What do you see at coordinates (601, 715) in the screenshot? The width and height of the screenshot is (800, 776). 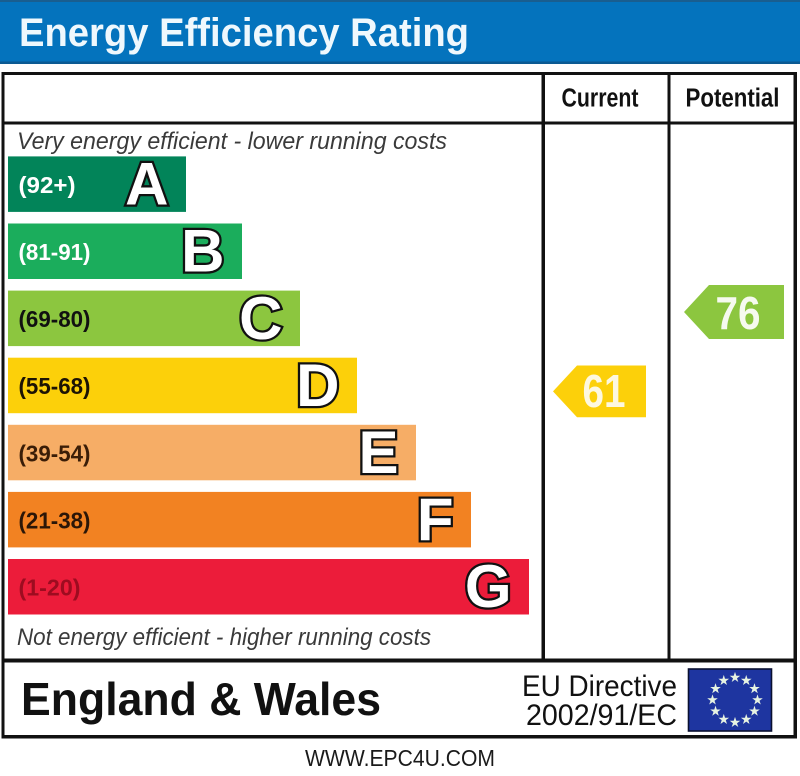 I see `svg-text: 2002/91/EC` at bounding box center [601, 715].